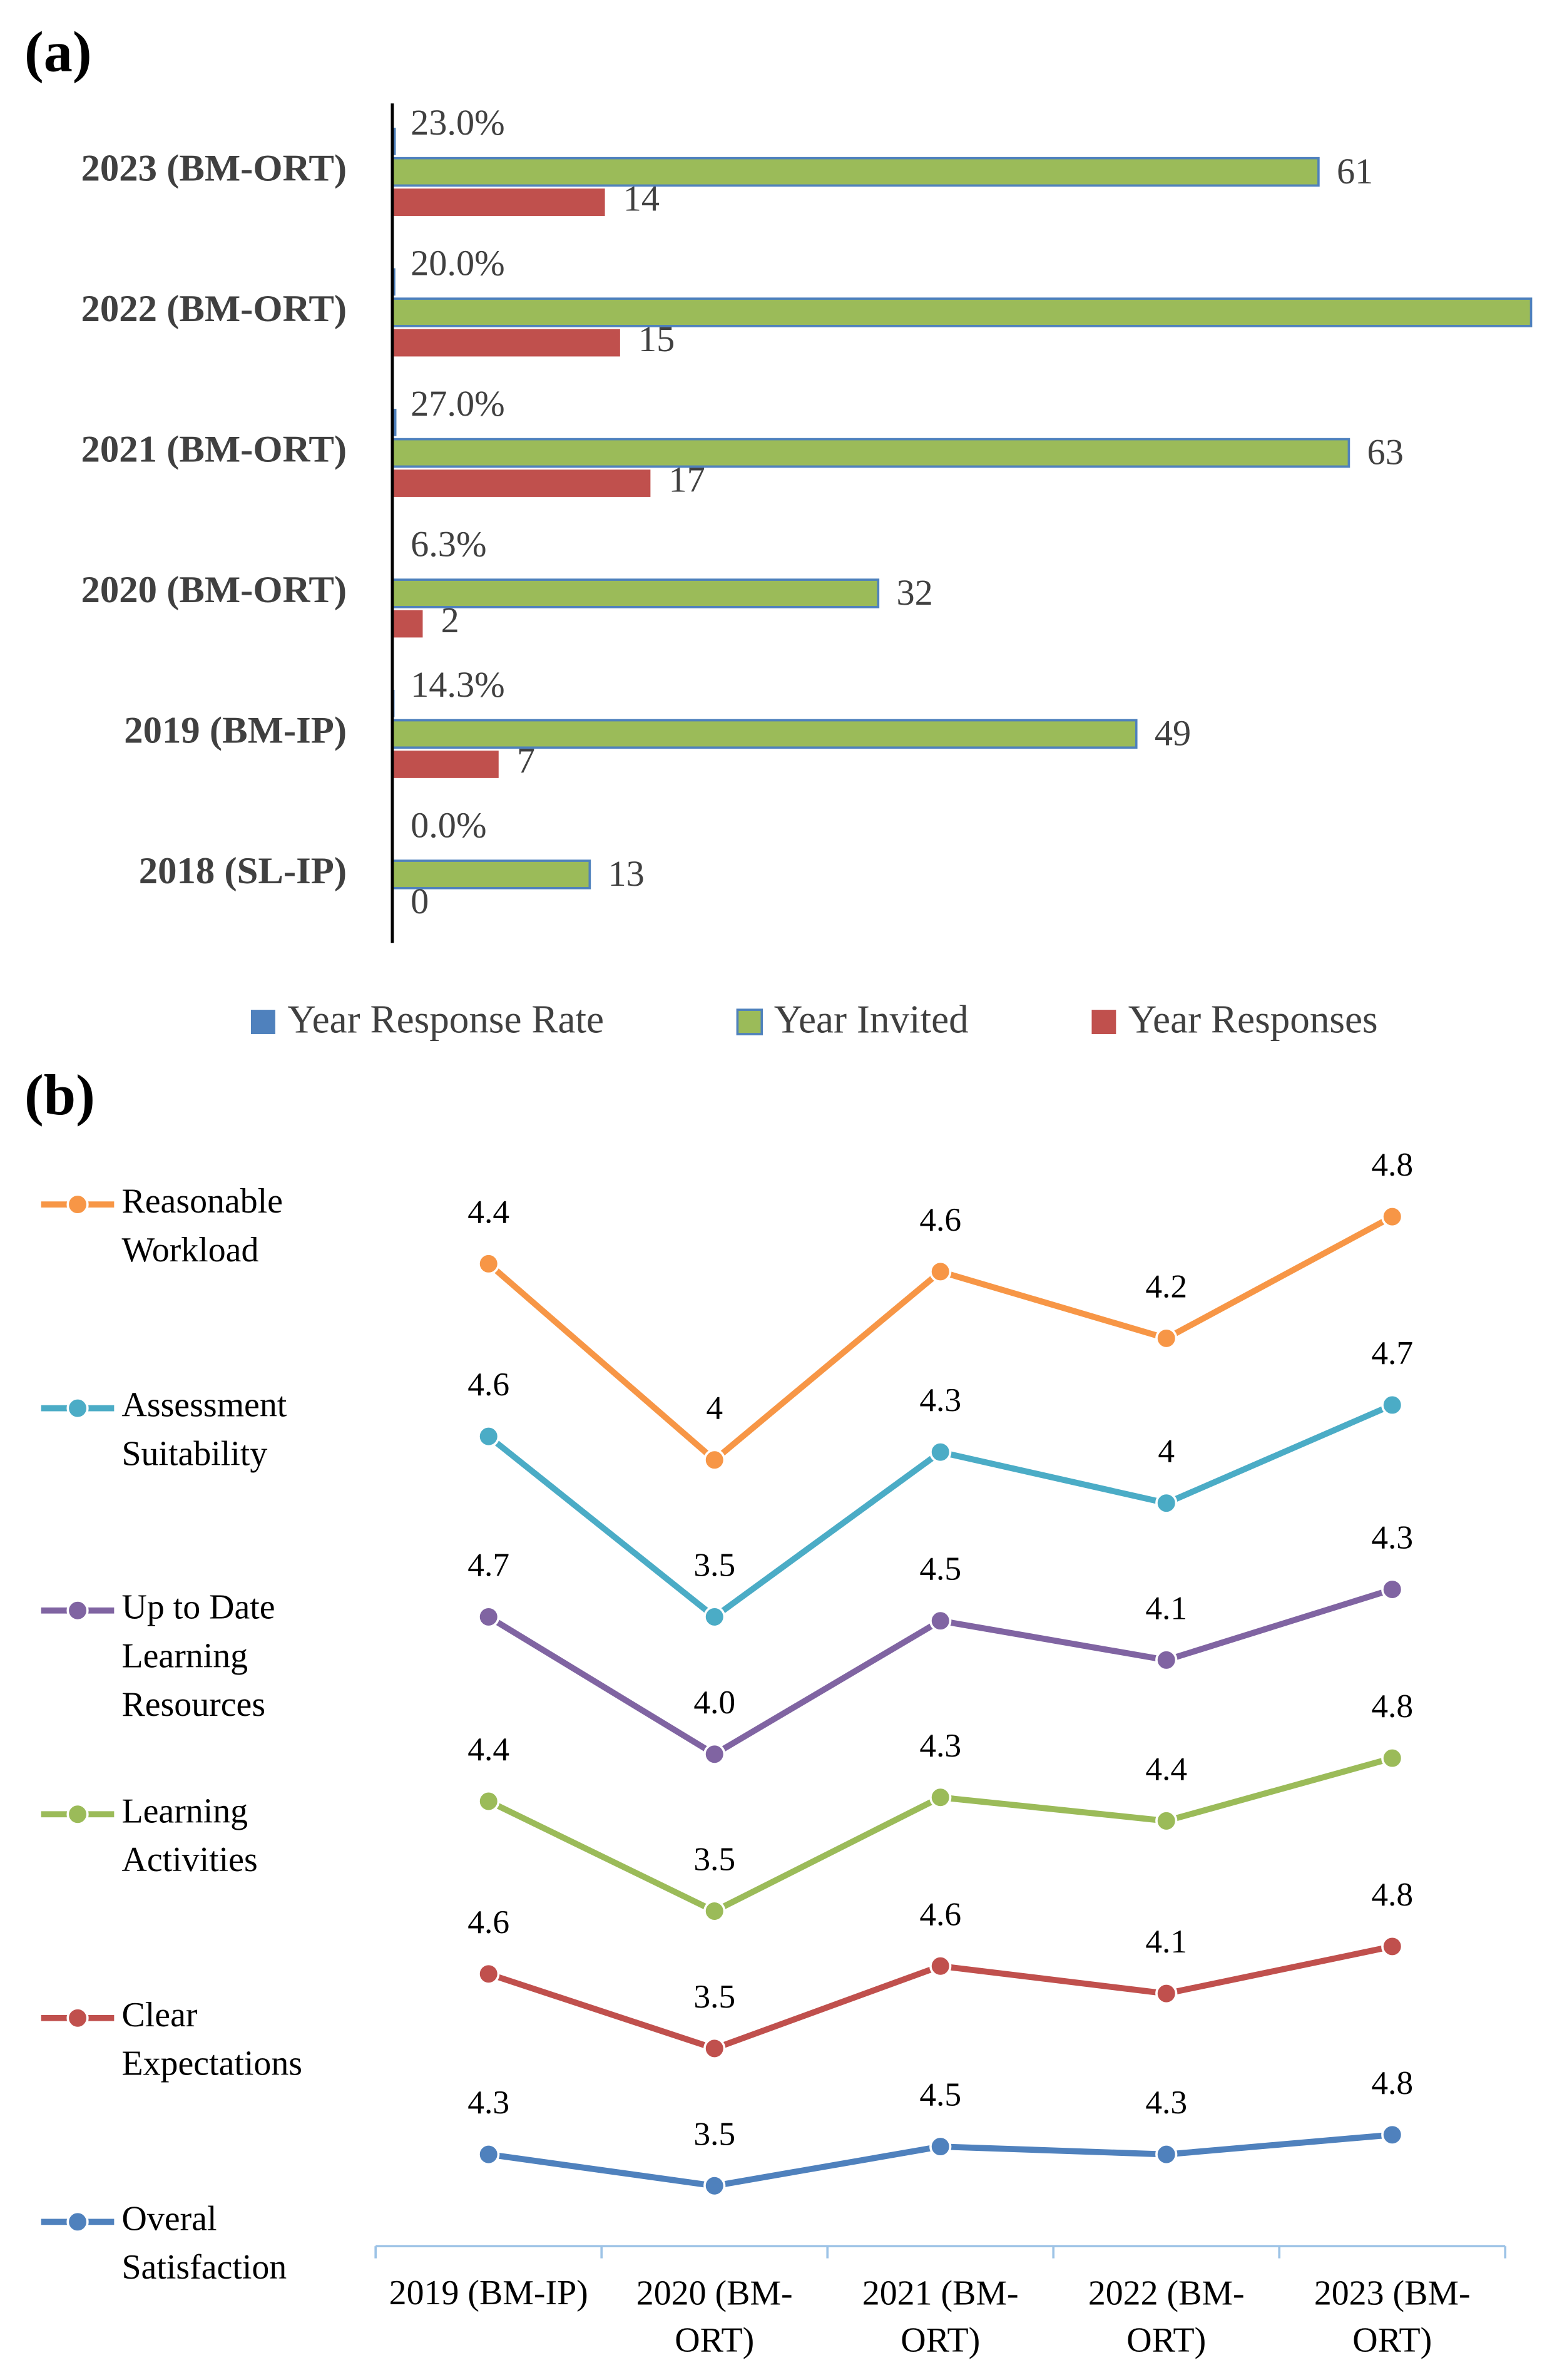 This screenshot has height=2380, width=1557. Describe the element at coordinates (235, 730) in the screenshot. I see `y-tick-label: 2019 (BM-IP)` at that location.